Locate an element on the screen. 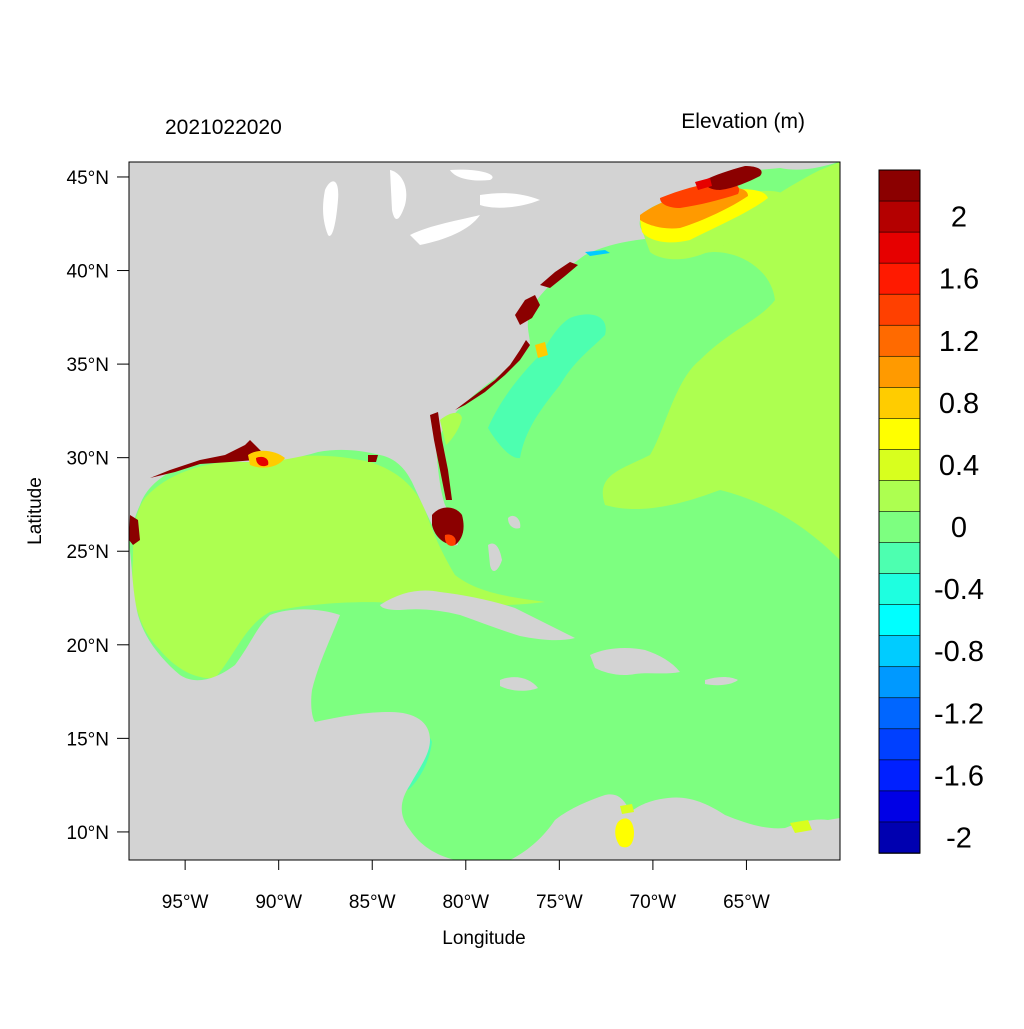 This screenshot has width=1024, height=1029. colorbar-label: -0.4 is located at coordinates (959, 590).